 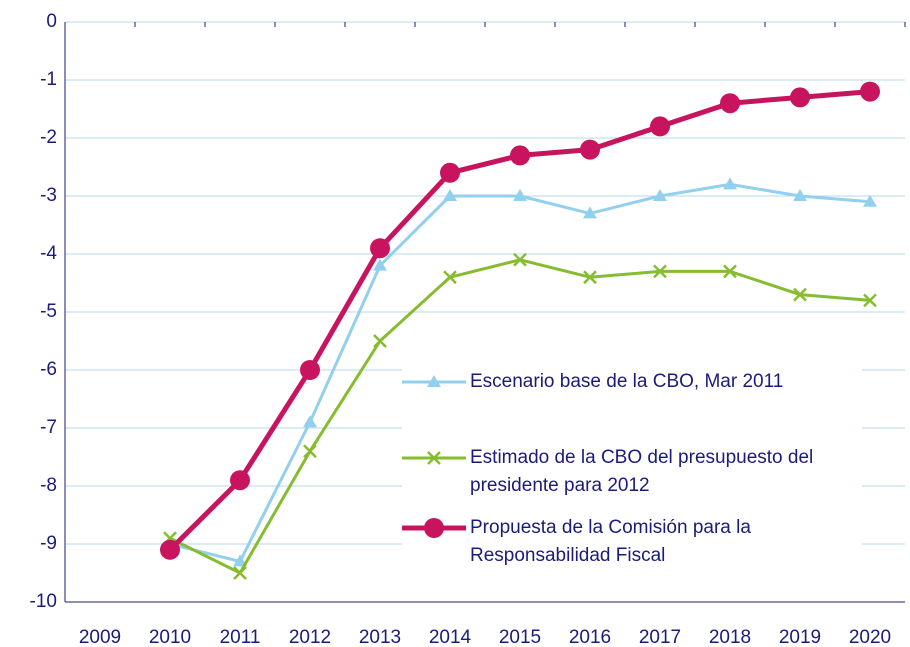 What do you see at coordinates (51, 21) in the screenshot?
I see `y-tick-label: 0` at bounding box center [51, 21].